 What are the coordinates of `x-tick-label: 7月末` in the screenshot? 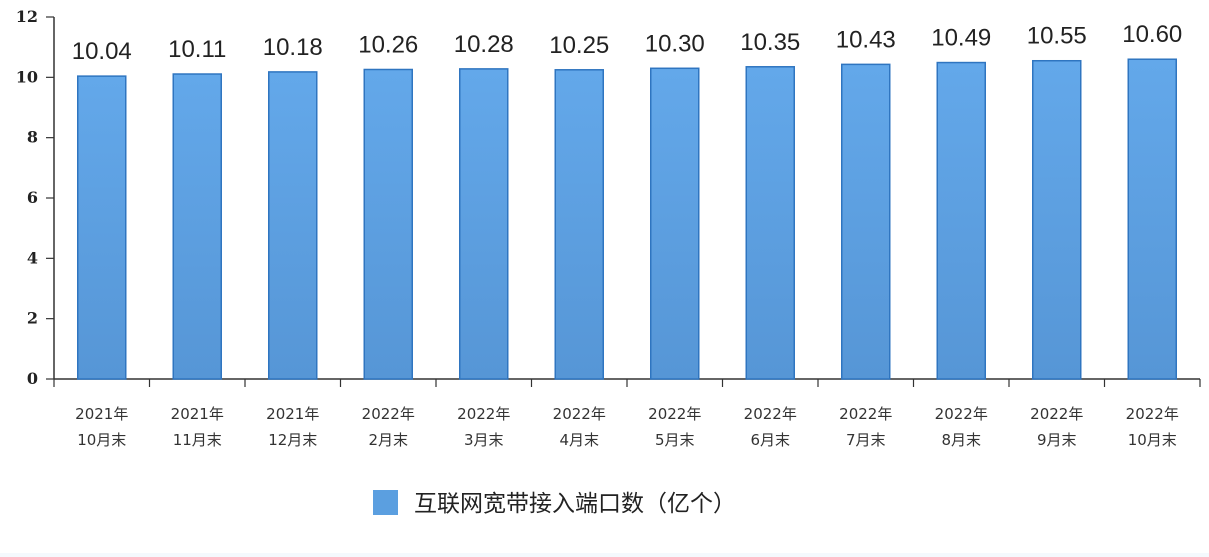 It's located at (866, 440).